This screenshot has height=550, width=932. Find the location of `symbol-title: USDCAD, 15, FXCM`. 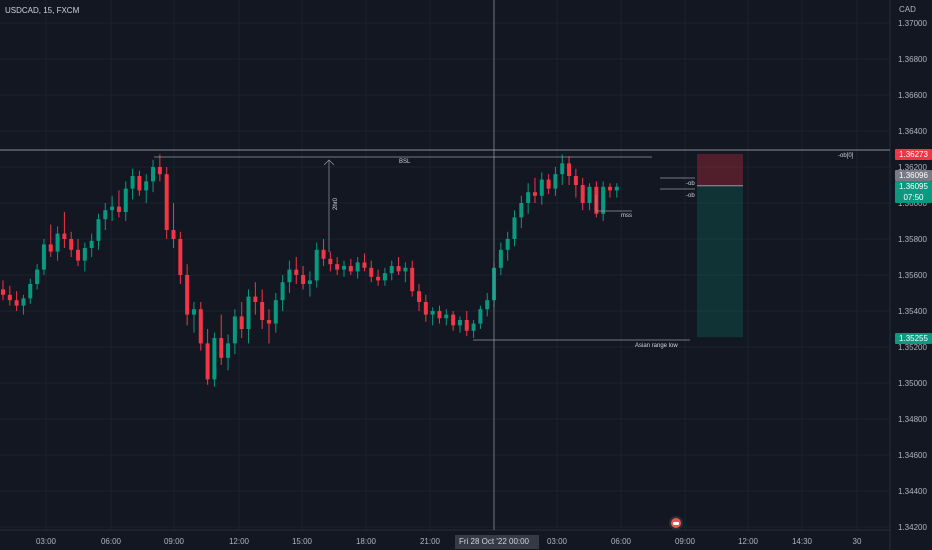

symbol-title: USDCAD, 15, FXCM is located at coordinates (42, 10).